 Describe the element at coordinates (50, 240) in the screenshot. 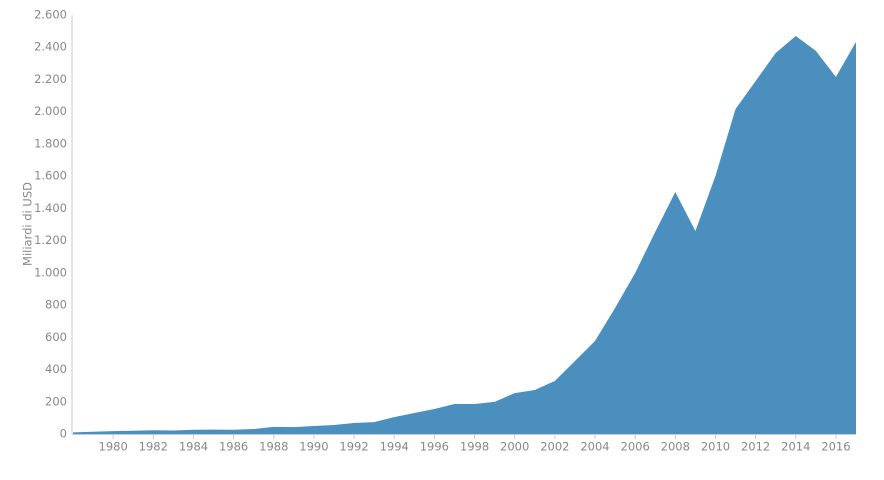

I see `y-tick-label: 1.200` at that location.